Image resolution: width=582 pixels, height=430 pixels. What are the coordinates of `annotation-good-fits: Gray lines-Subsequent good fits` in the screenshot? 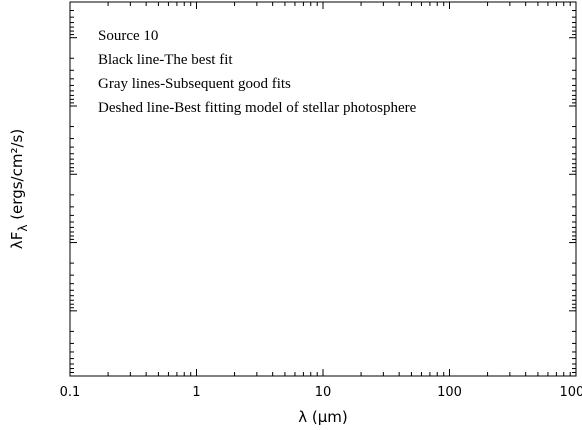 It's located at (194, 84).